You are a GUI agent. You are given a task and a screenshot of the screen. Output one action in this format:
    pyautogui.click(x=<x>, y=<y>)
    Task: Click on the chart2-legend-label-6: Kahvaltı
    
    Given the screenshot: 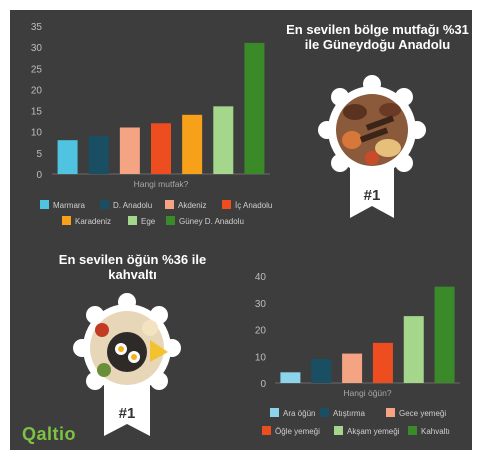 What is the action you would take?
    pyautogui.click(x=435, y=431)
    